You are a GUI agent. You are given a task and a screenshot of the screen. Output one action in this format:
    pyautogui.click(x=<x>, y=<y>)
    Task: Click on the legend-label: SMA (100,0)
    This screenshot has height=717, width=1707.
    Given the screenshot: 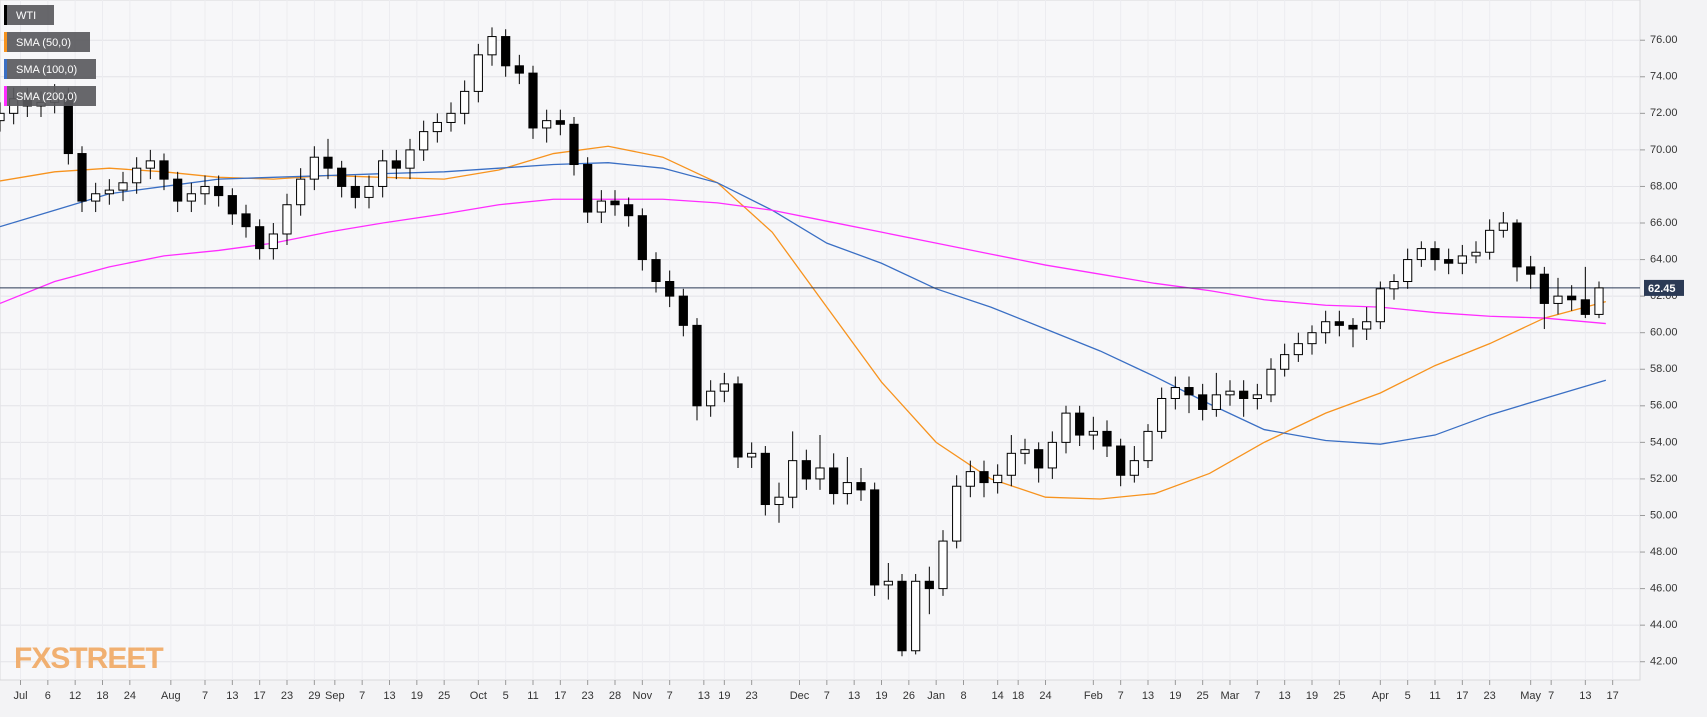 What is the action you would take?
    pyautogui.click(x=46, y=70)
    